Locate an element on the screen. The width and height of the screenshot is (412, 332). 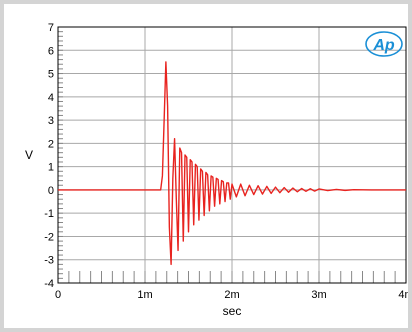
logo-text: Ap is located at coordinates (383, 45).